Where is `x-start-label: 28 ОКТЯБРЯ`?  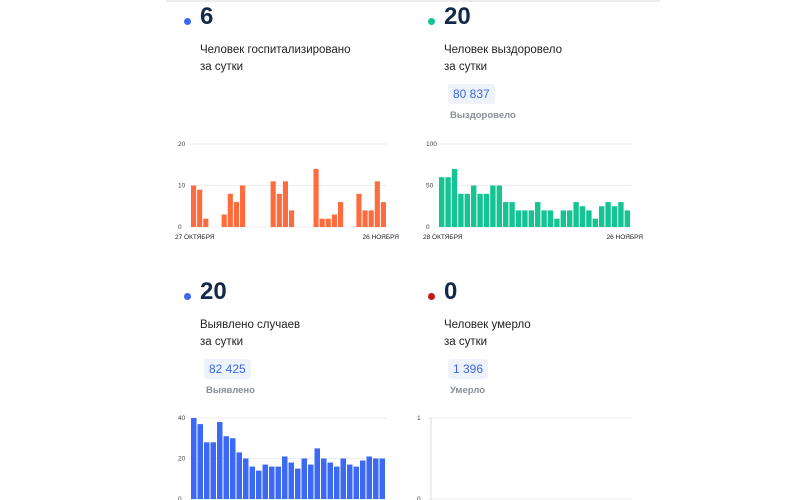 x-start-label: 28 ОКТЯБРЯ is located at coordinates (443, 237).